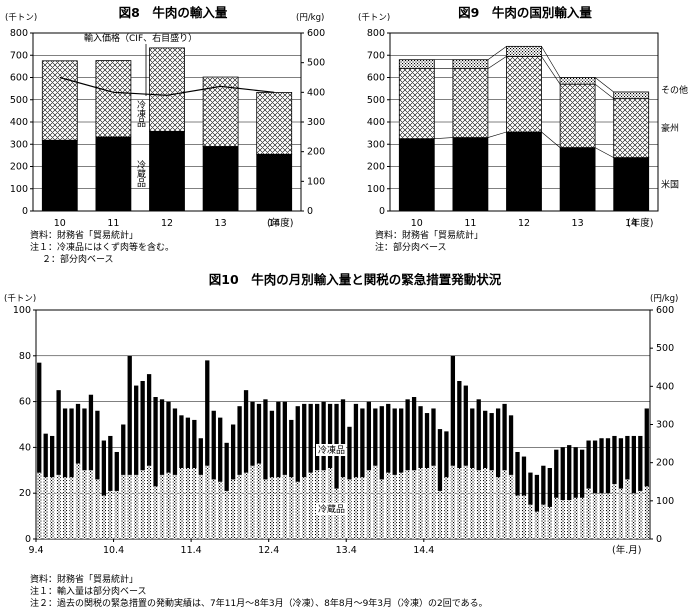 The width and height of the screenshot is (700, 615). What do you see at coordinates (20, 298) in the screenshot?
I see `figure-10-left-unit: (千トン)` at bounding box center [20, 298].